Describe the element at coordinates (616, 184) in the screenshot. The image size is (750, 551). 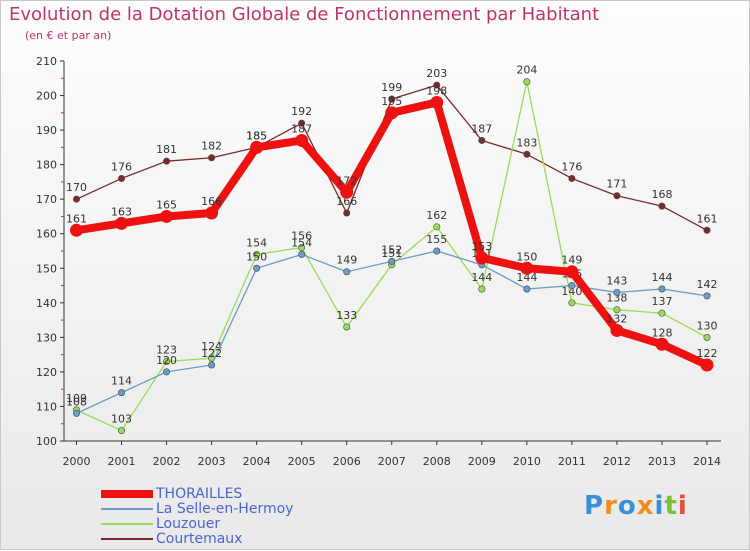
I see `data-label: 171` at that location.